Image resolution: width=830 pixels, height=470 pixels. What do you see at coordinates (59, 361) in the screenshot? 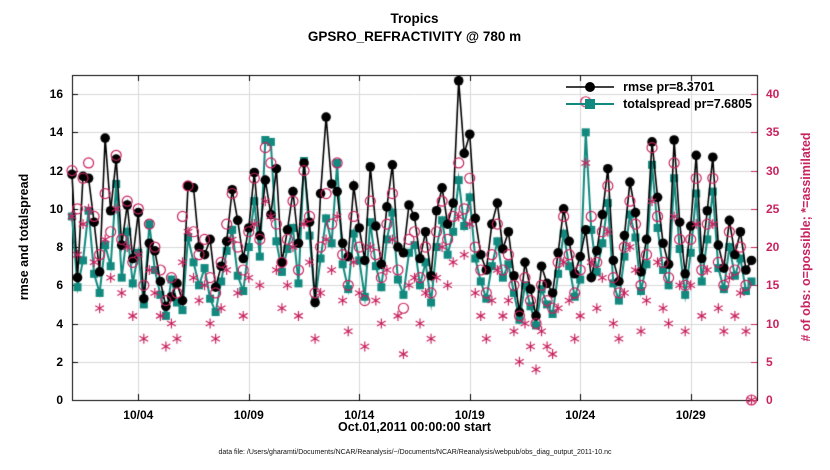
I see `y-left-tick-label: 2` at bounding box center [59, 361].